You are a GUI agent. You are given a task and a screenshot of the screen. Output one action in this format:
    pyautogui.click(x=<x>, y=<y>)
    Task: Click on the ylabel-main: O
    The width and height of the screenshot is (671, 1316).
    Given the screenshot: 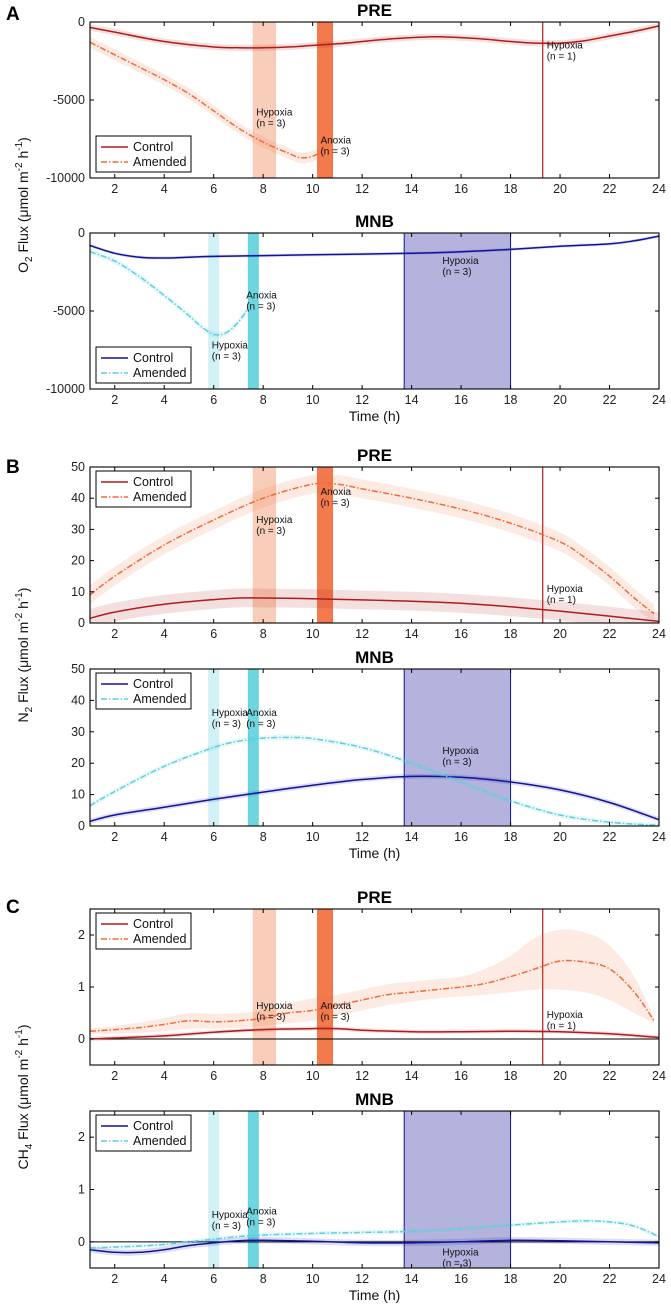 What is the action you would take?
    pyautogui.click(x=23, y=267)
    